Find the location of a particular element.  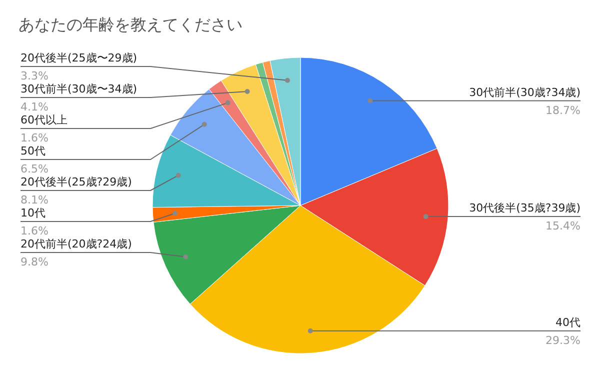

slice-label: 40代 is located at coordinates (568, 322).